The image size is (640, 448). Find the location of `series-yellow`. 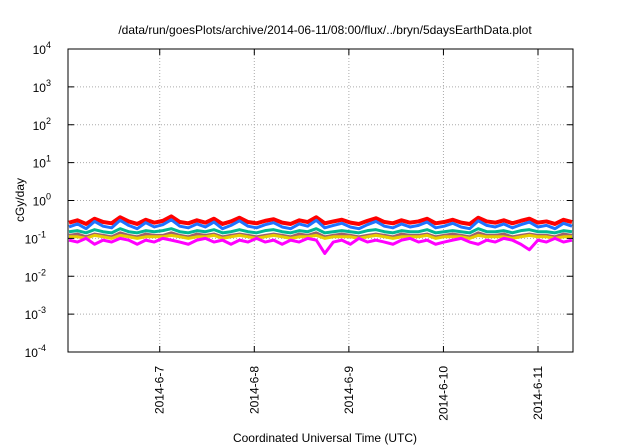

series-yellow is located at coordinates (320, 236).